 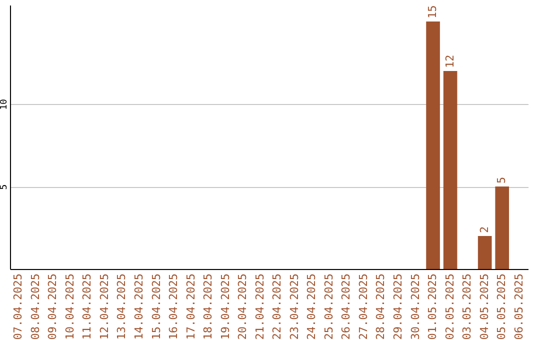 What do you see at coordinates (121, 307) in the screenshot?
I see `x-tick-label: 13.04.2025` at bounding box center [121, 307].